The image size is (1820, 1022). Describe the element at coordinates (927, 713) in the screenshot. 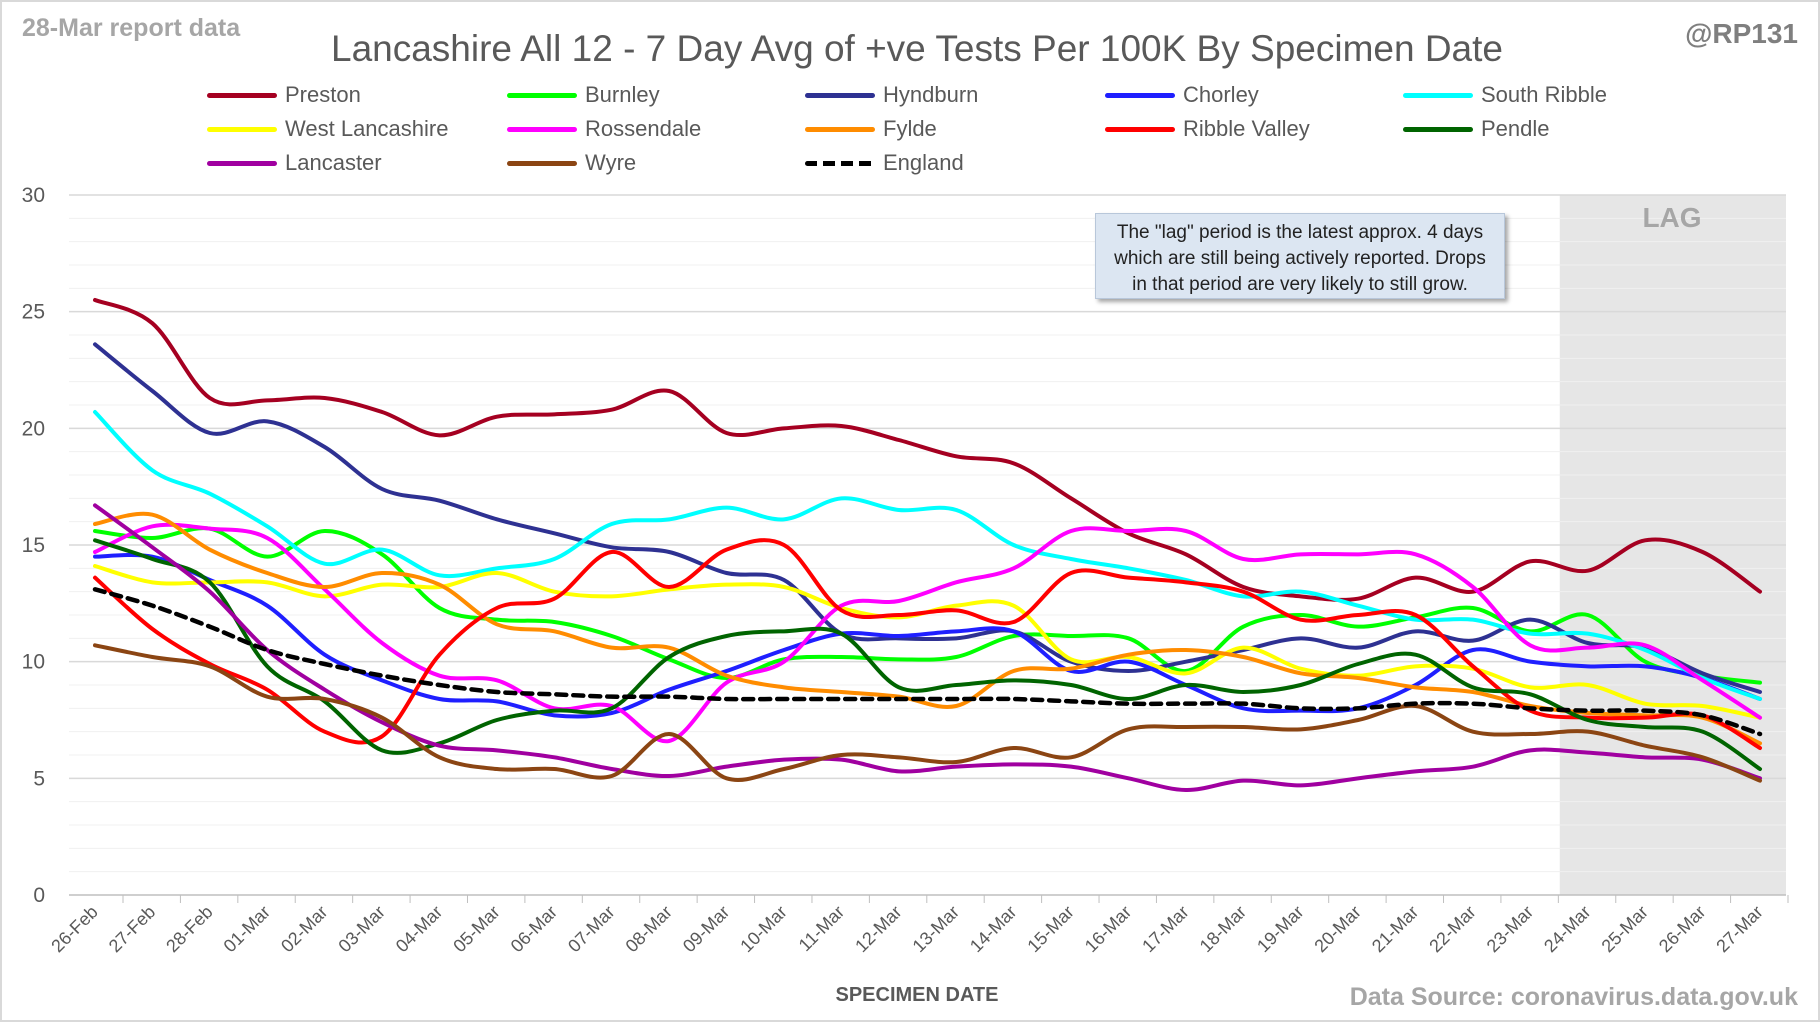

I see `series-line-wyre` at that location.